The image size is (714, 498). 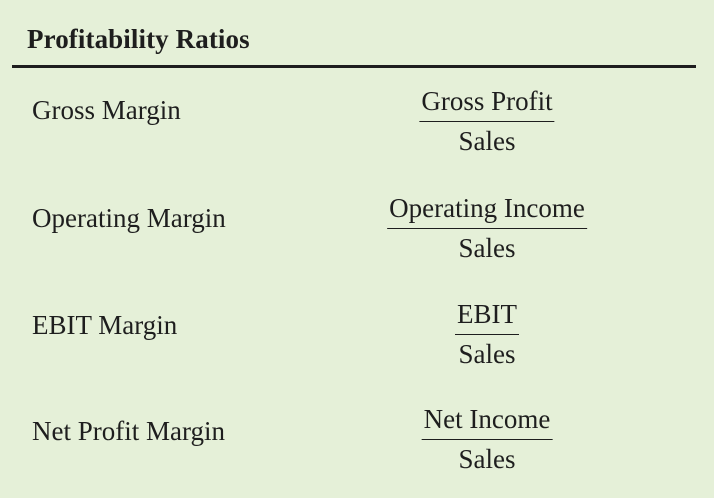 I want to click on ratio-name: EBIT Margin, so click(x=105, y=325).